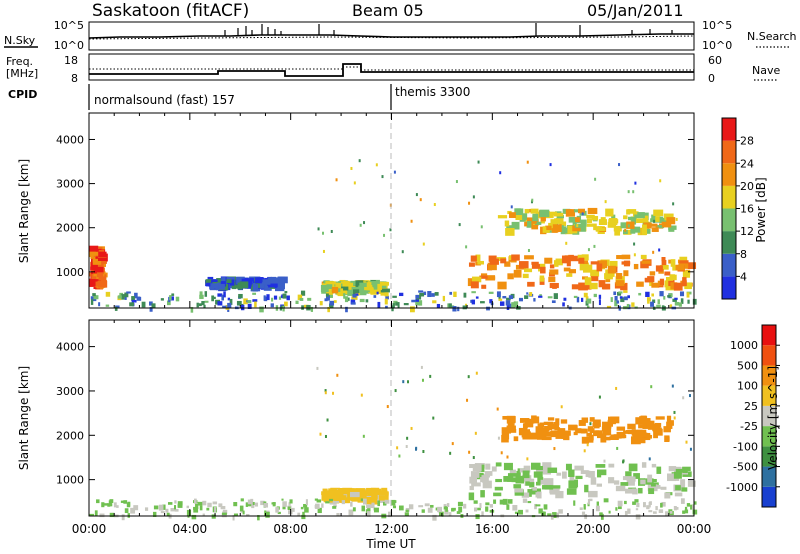  What do you see at coordinates (747, 231) in the screenshot?
I see `colorbar-tick-label: 12` at bounding box center [747, 231].